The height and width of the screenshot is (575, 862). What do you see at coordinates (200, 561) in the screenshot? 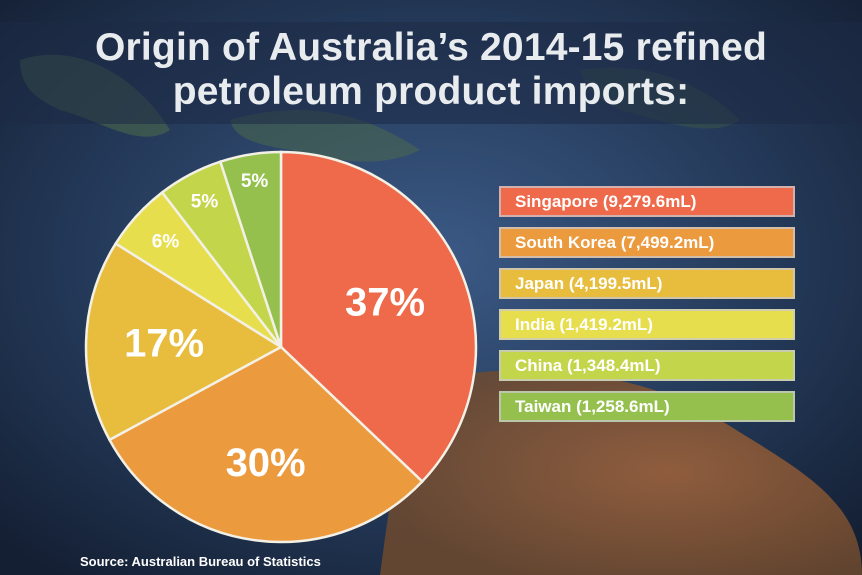
I see `source-note: Source: Australian Bureau of Statistics` at bounding box center [200, 561].